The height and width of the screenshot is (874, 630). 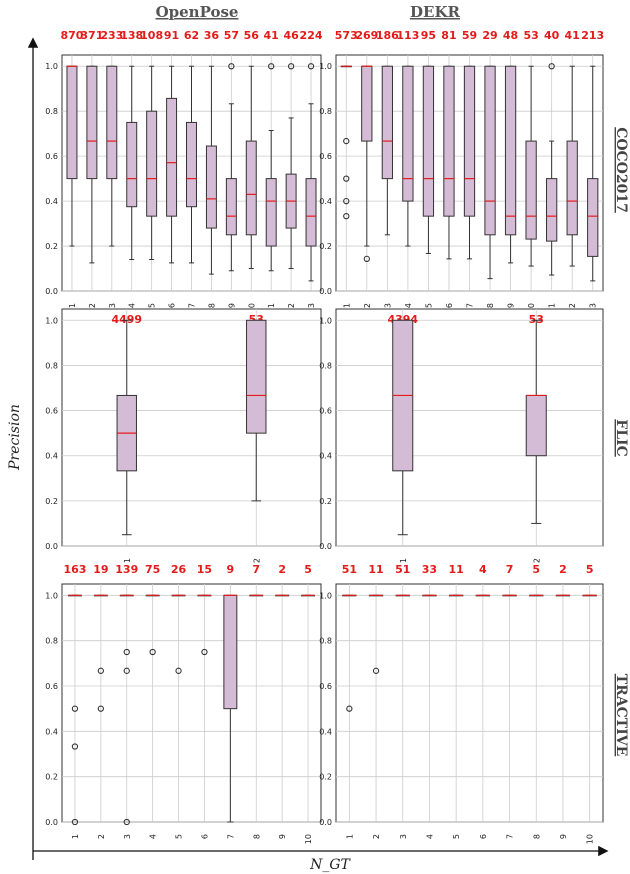 I want to click on count-label: 36, so click(x=212, y=35).